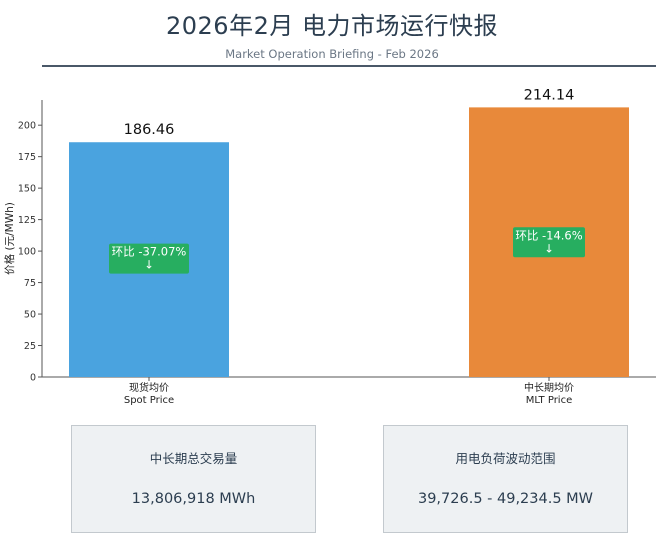  I want to click on y-tick-label: 25, so click(30, 346).